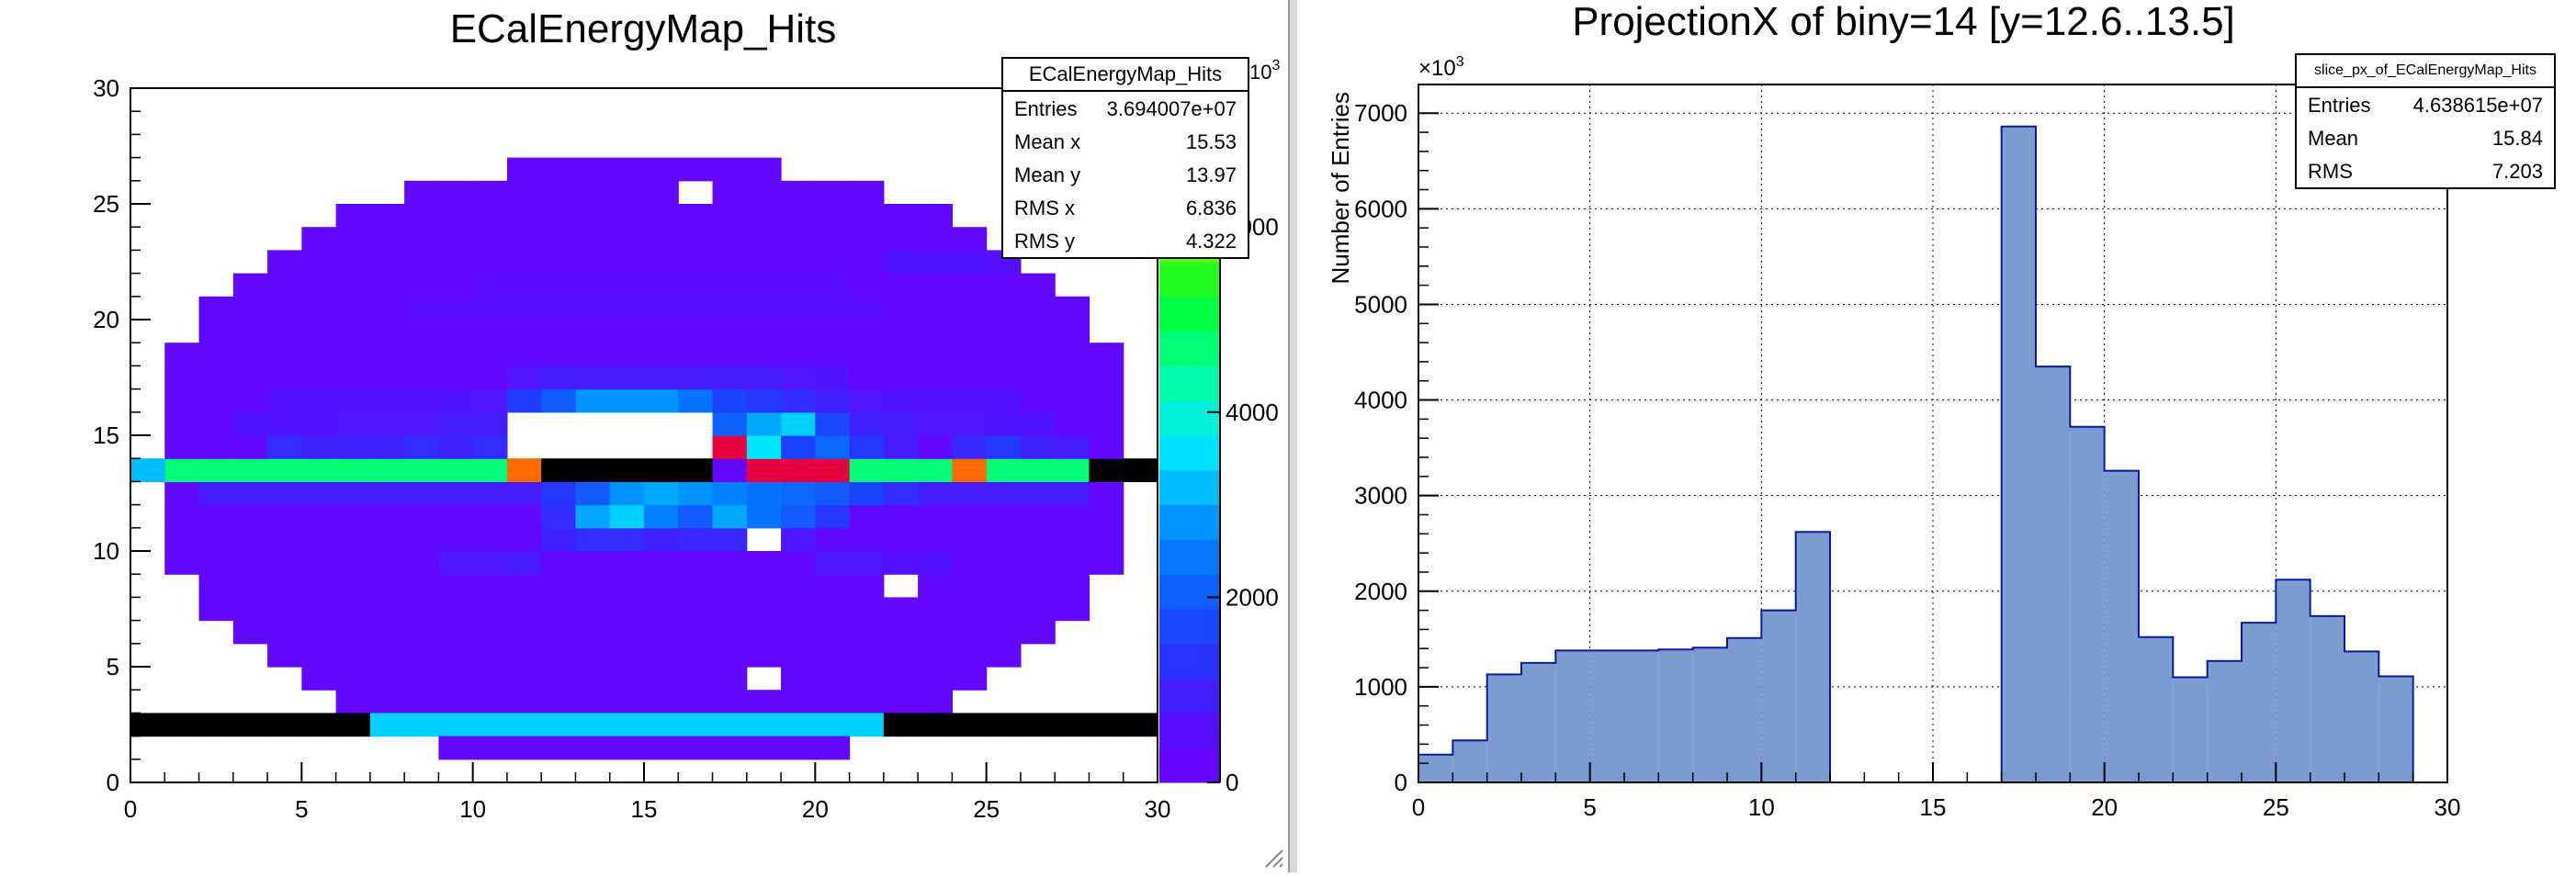 The width and height of the screenshot is (2576, 877). Describe the element at coordinates (2339, 105) in the screenshot. I see `stats-label: Entries` at that location.